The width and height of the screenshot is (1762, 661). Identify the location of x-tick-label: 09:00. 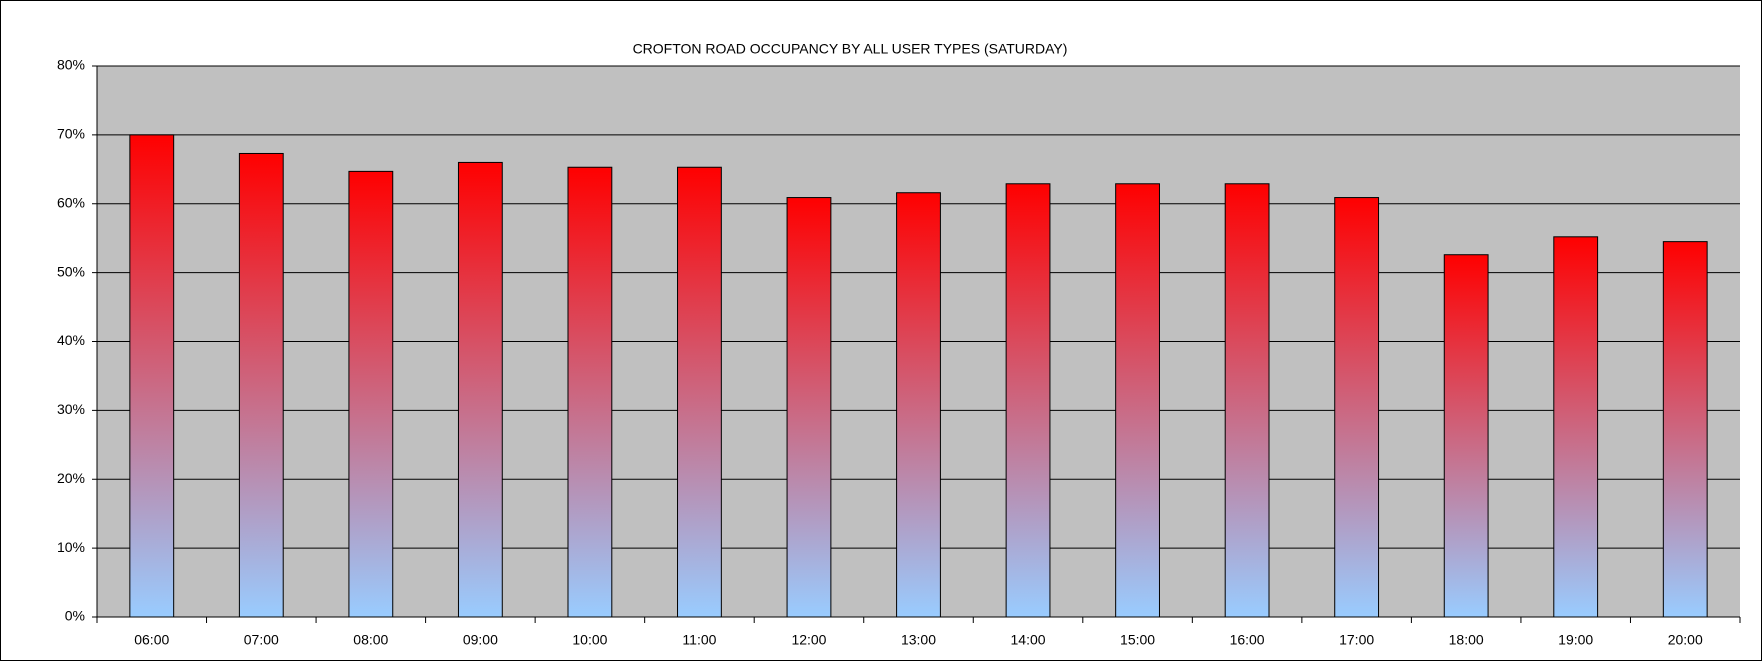
(480, 640).